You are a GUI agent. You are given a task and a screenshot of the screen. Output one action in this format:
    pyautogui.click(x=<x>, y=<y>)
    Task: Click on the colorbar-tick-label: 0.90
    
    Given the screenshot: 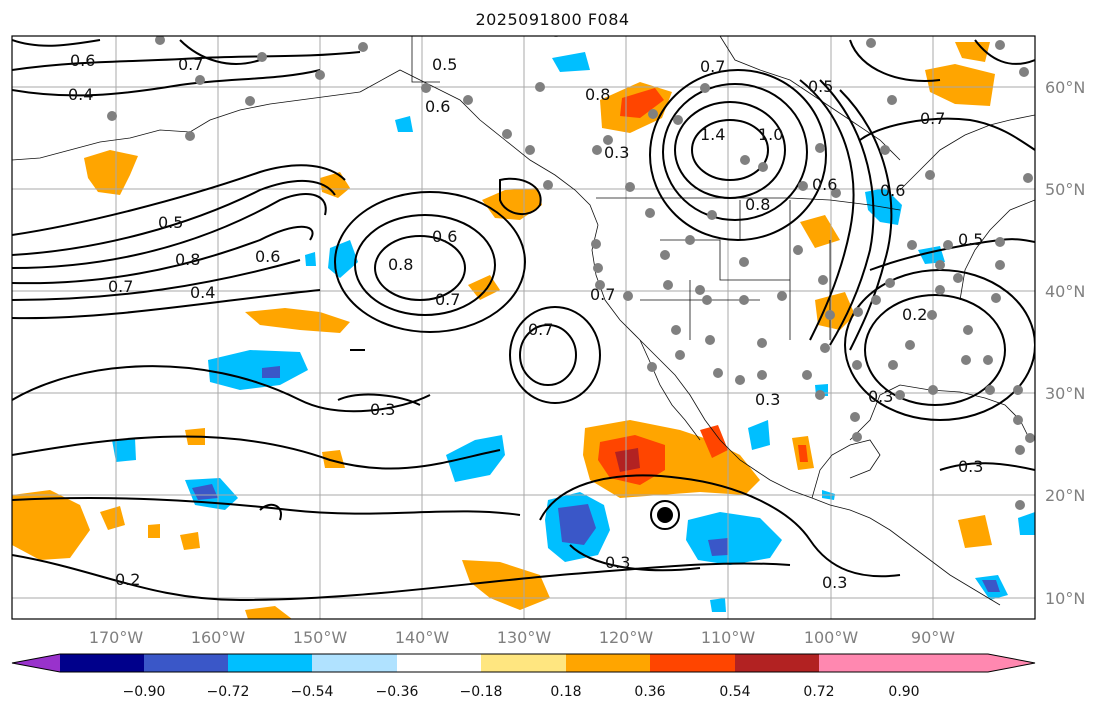 What is the action you would take?
    pyautogui.click(x=903, y=692)
    